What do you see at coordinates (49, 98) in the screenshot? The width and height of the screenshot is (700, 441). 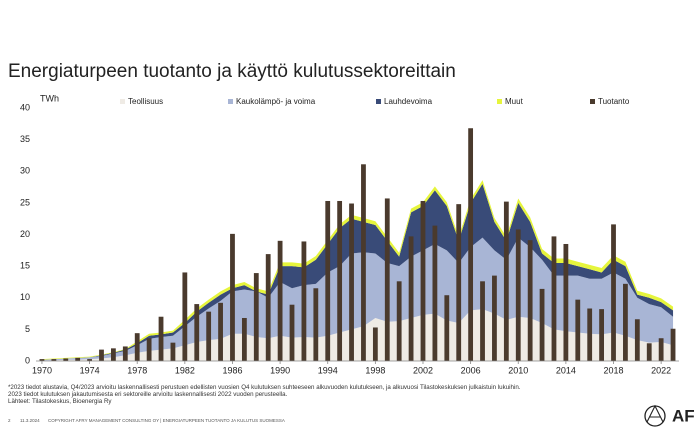 I see `y-axis-label: TWh` at bounding box center [49, 98].